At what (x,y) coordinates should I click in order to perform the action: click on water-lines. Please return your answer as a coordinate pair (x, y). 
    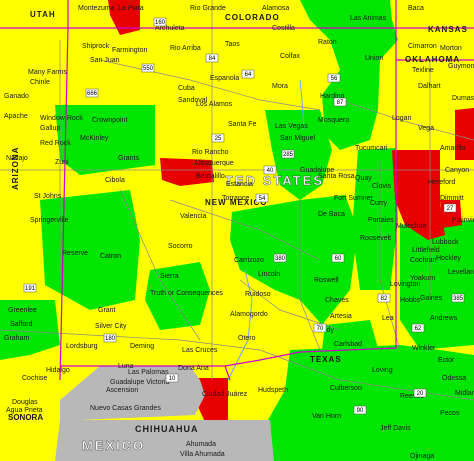
    Looking at the image, I should click on (266, 230).